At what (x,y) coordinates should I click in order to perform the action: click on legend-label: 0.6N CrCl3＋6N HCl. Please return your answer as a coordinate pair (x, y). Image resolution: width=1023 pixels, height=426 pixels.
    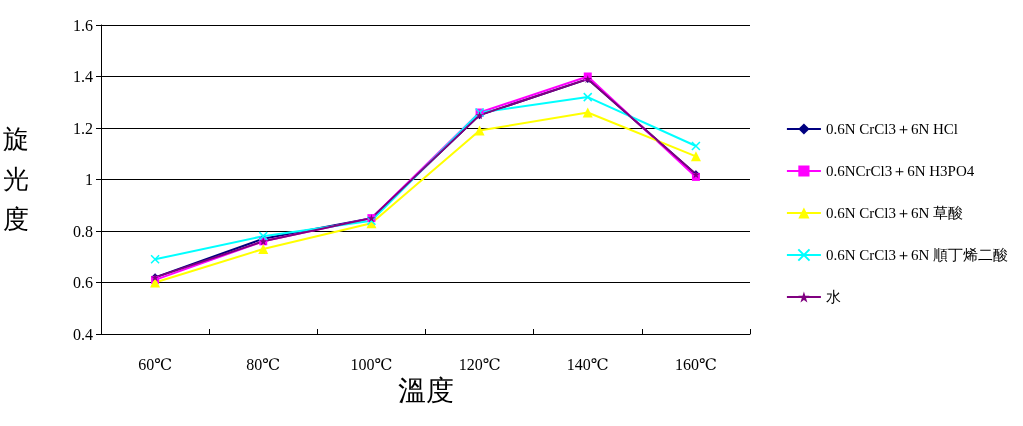
    Looking at the image, I should click on (892, 129).